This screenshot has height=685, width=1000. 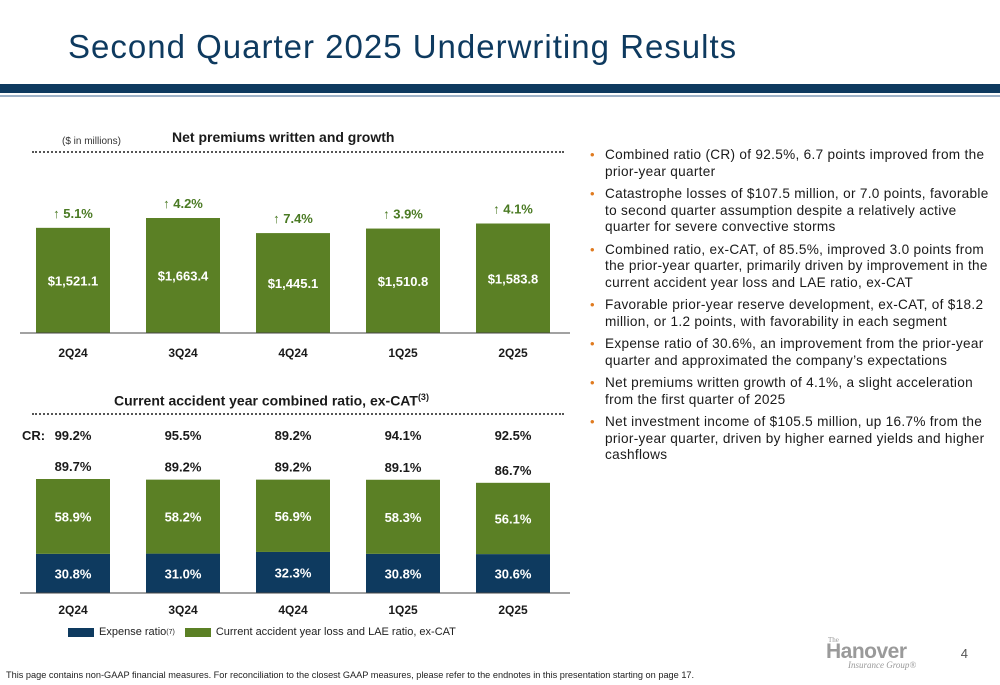 I want to click on logo-sub: Insurance Group®, so click(x=882, y=665).